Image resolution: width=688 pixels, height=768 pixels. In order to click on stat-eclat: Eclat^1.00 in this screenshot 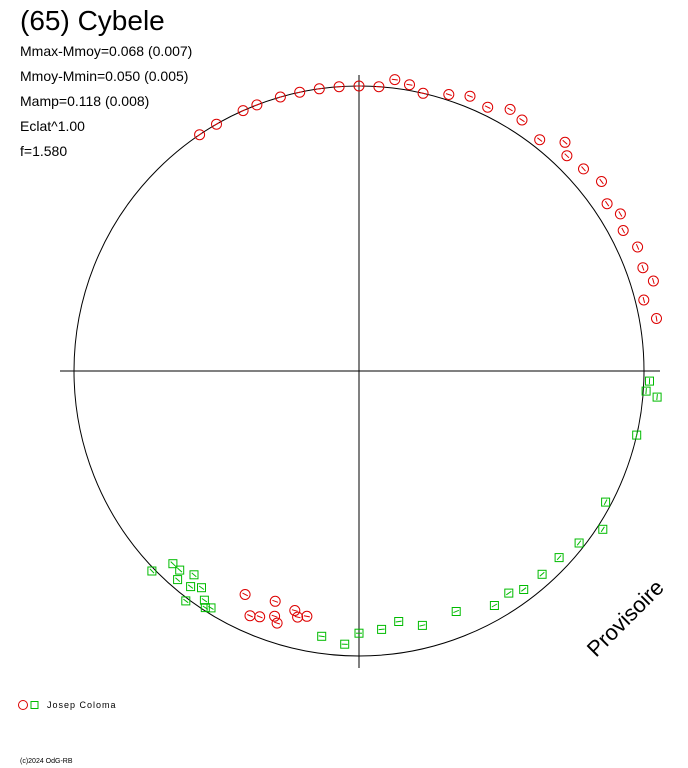, I will do `click(52, 126)`.